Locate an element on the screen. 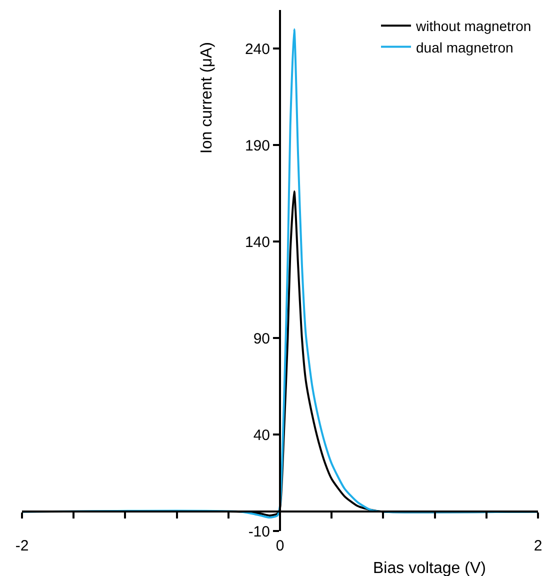  y-tick-label: 190 is located at coordinates (257, 145).